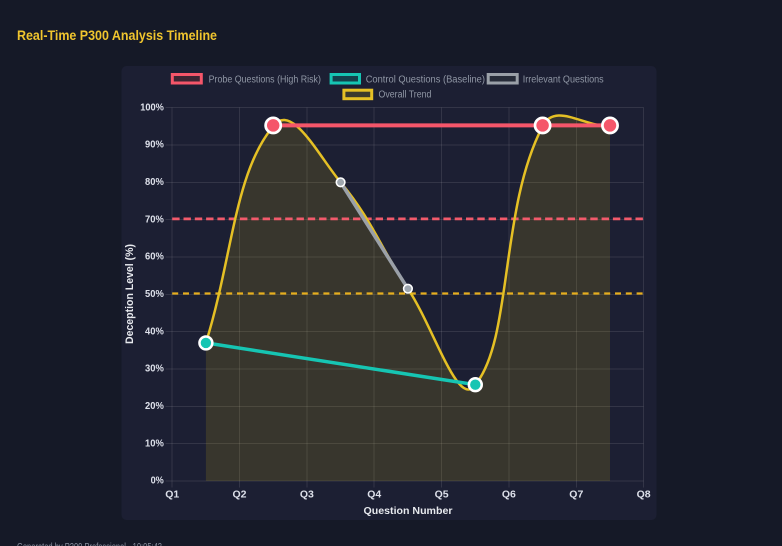 The width and height of the screenshot is (782, 546). What do you see at coordinates (239, 495) in the screenshot?
I see `svg-text: Q2` at bounding box center [239, 495].